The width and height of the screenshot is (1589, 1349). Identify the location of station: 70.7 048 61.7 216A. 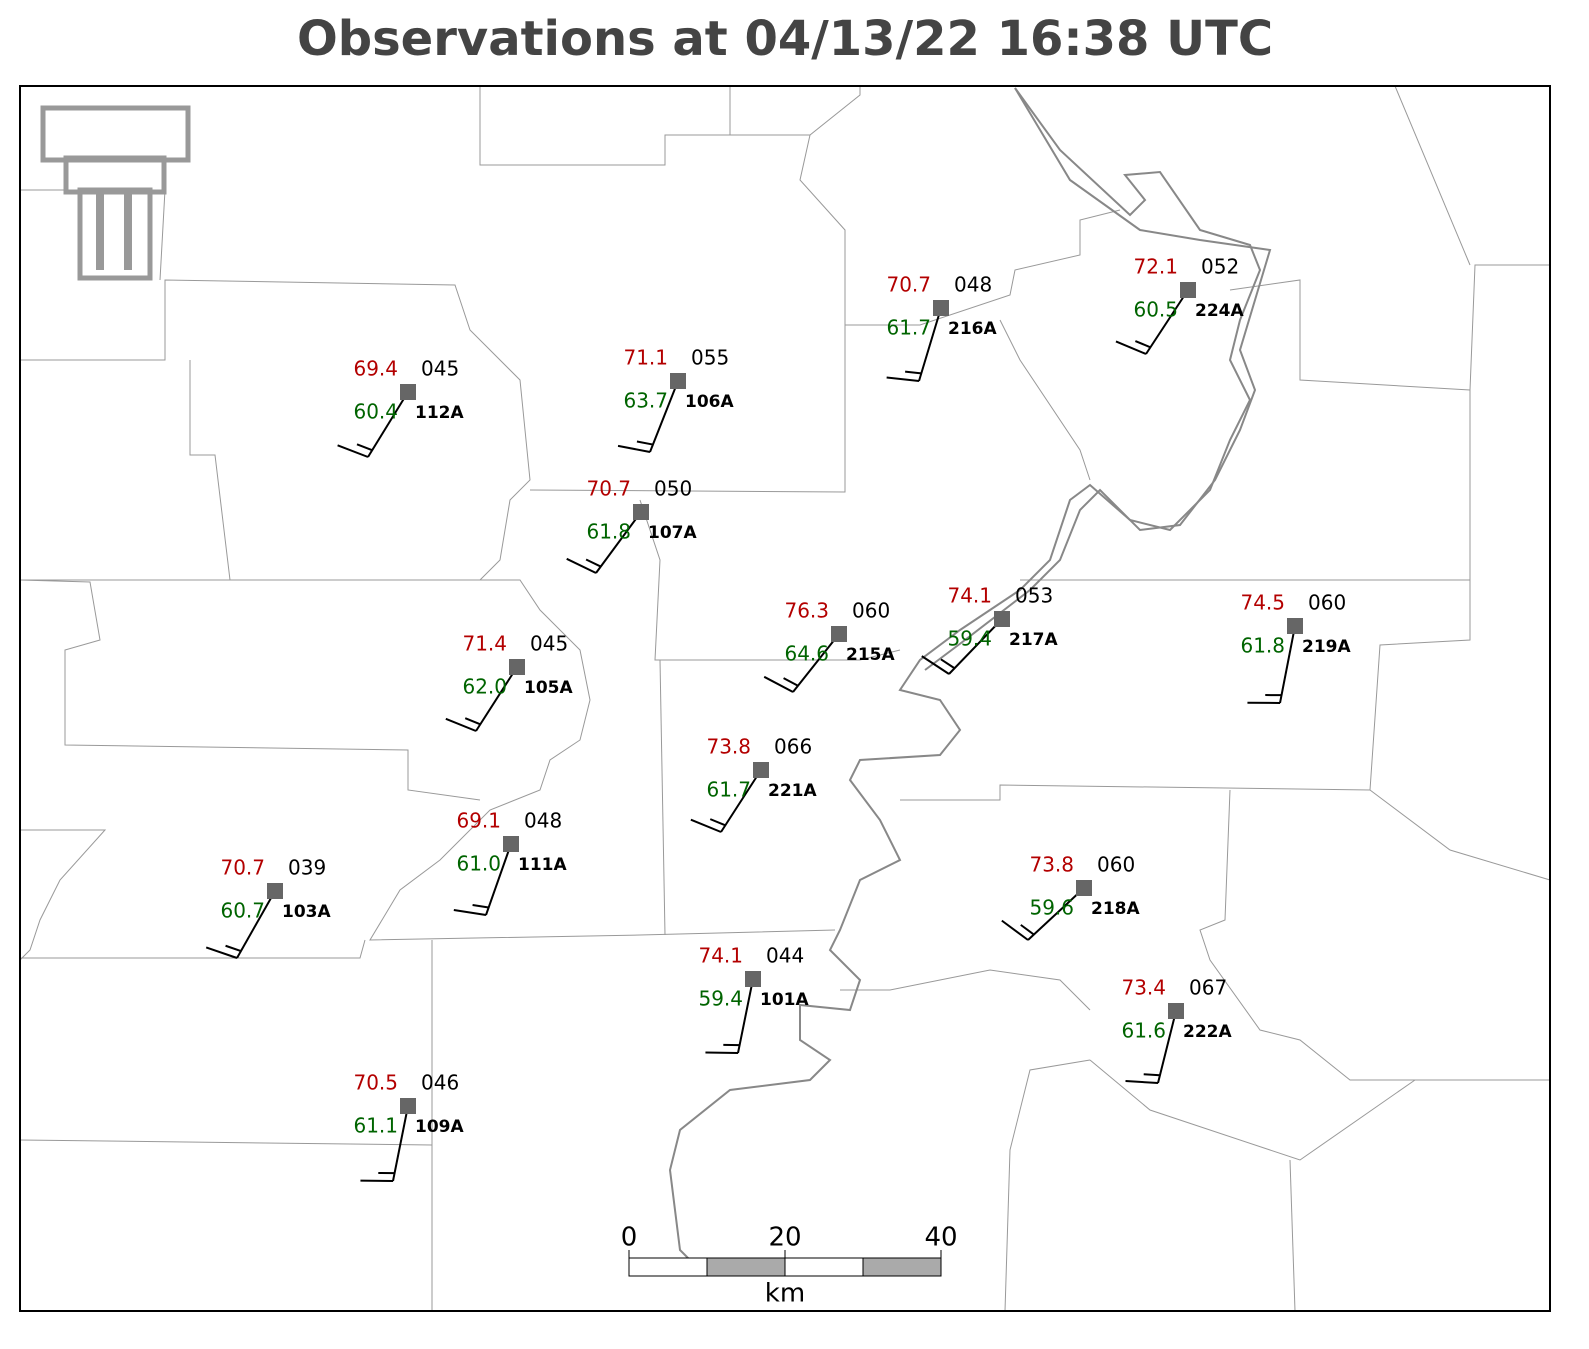
(941, 327).